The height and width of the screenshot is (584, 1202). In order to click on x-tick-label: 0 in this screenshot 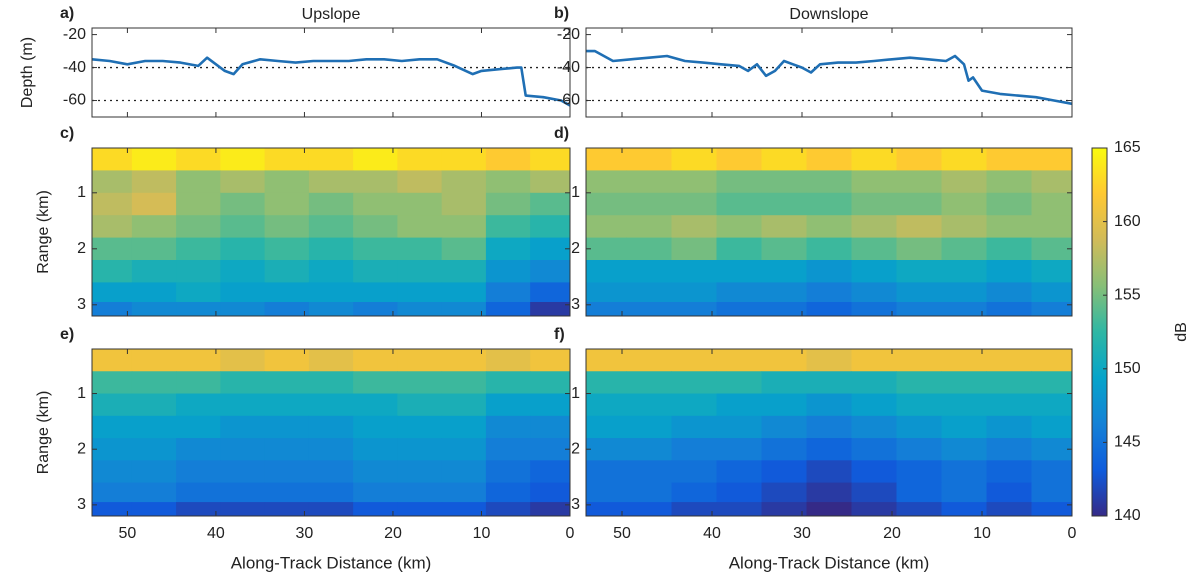, I will do `click(1072, 533)`.